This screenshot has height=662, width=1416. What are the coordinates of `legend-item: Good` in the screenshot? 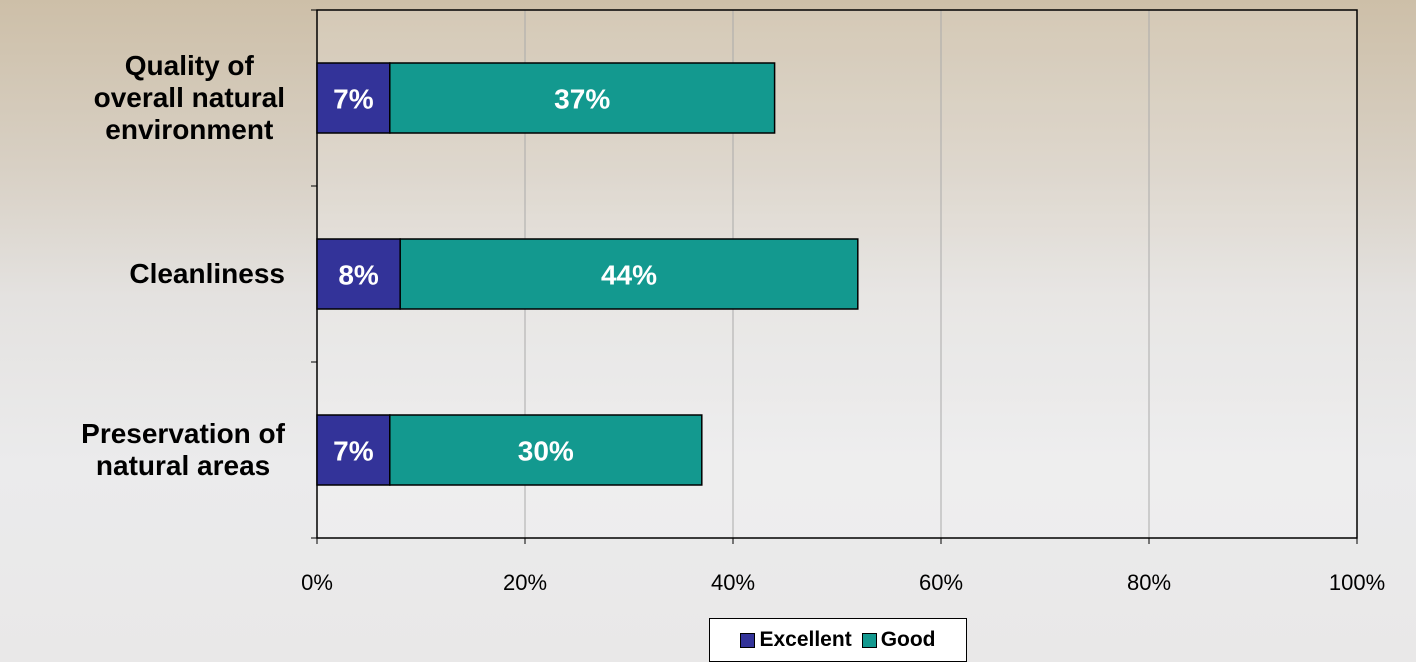 It's located at (898, 640).